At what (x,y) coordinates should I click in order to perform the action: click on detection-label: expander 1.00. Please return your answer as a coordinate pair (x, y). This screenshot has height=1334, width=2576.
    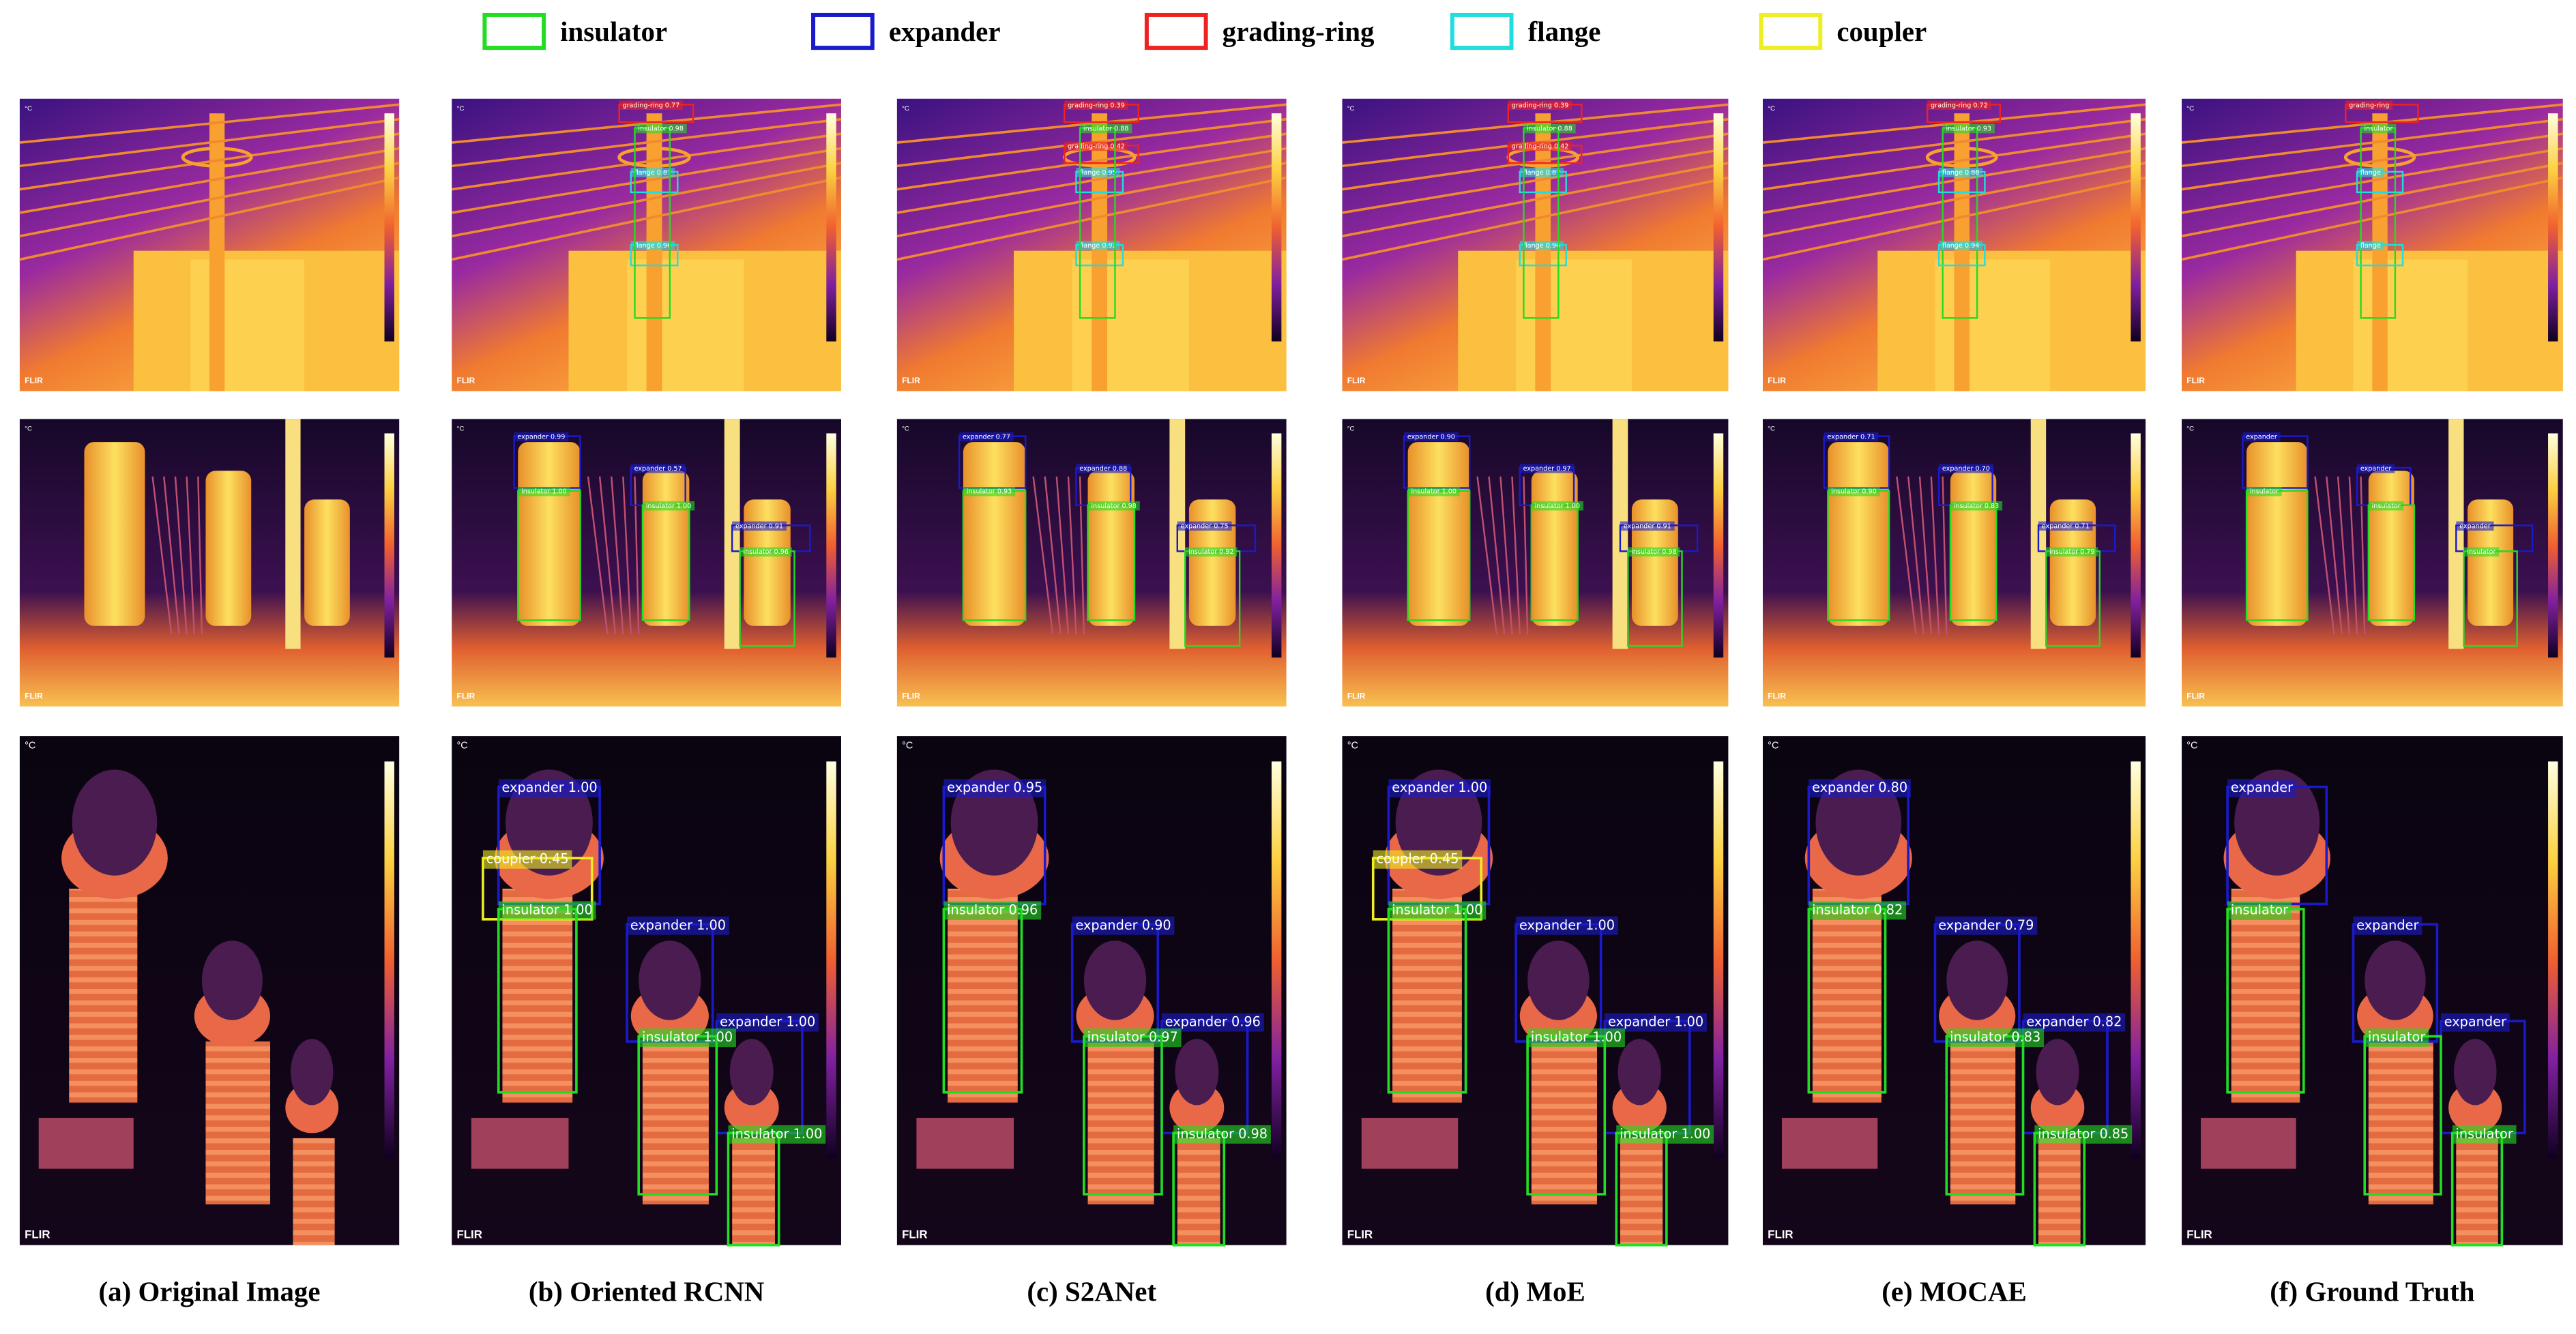
    Looking at the image, I should click on (678, 925).